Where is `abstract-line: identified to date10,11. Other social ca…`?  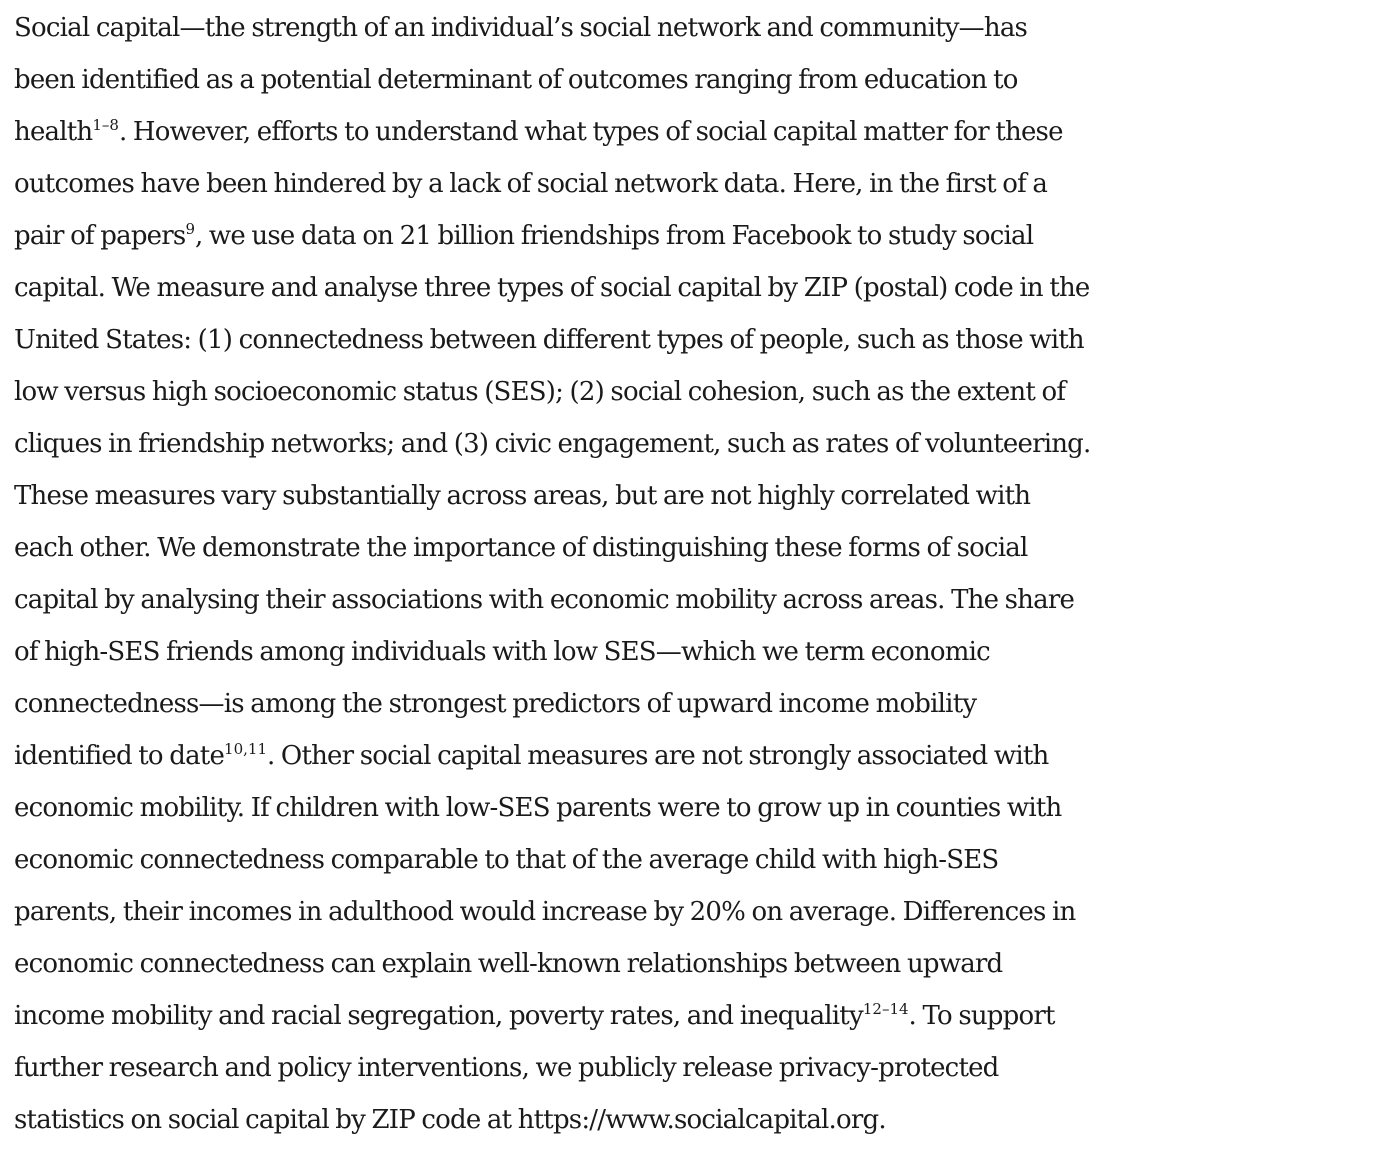
abstract-line: identified to date10,11. Other social ca… is located at coordinates (698, 756).